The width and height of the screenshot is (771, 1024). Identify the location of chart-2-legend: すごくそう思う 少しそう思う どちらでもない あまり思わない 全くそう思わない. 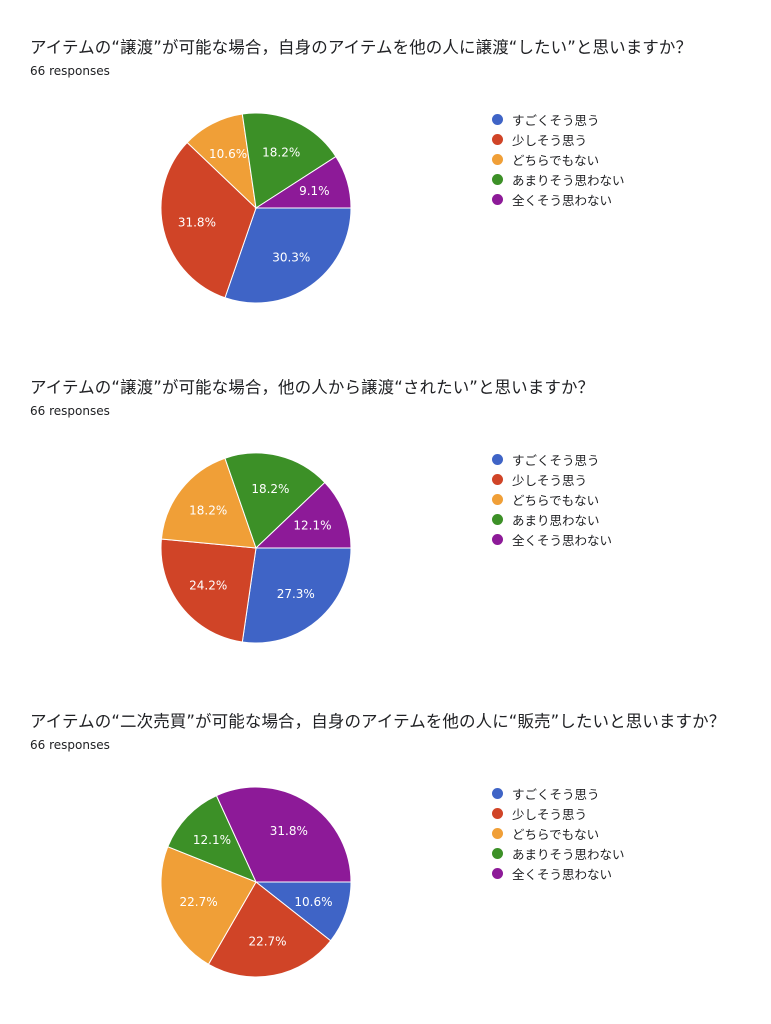
(552, 499).